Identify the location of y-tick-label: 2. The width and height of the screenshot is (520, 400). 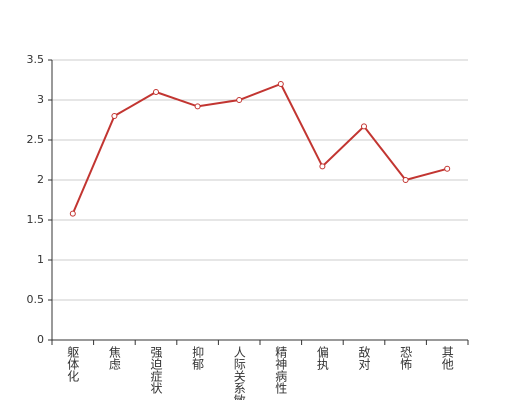
(40, 179).